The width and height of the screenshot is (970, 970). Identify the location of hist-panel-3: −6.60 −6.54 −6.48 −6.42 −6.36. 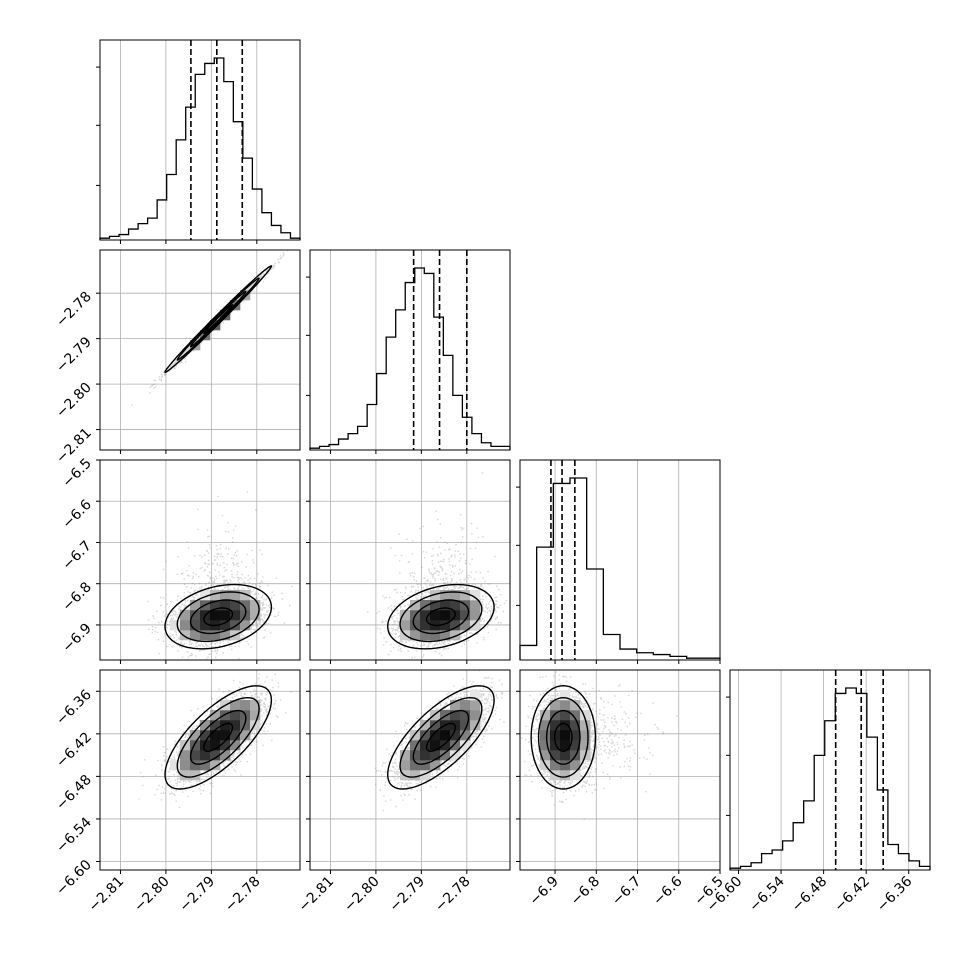
(817, 792).